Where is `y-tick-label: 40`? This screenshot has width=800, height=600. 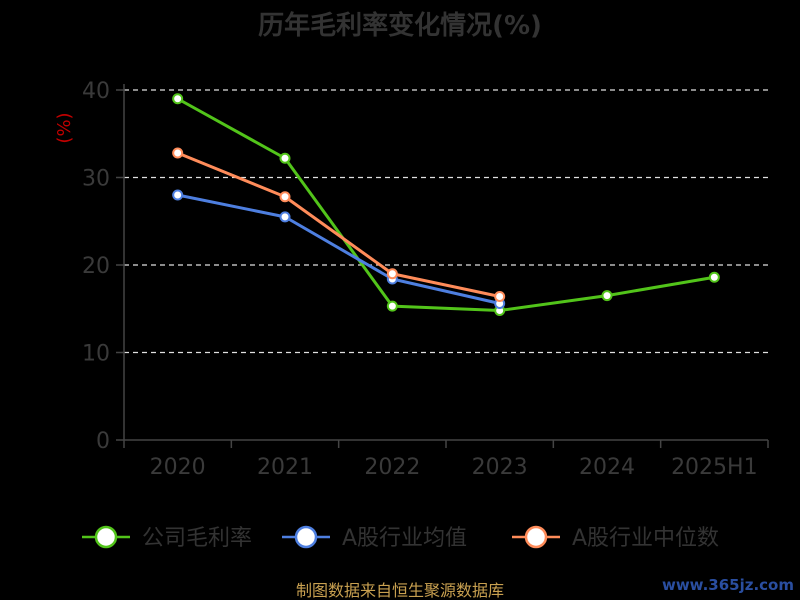
y-tick-label: 40 is located at coordinates (96, 91).